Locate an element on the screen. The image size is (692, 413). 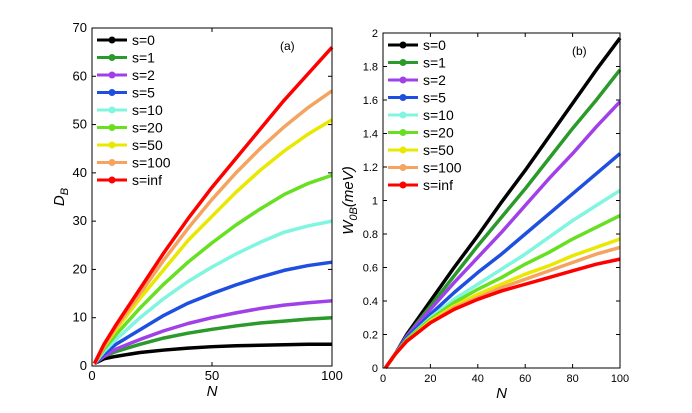
y-axis-label-unit: (meV) is located at coordinates (348, 186).